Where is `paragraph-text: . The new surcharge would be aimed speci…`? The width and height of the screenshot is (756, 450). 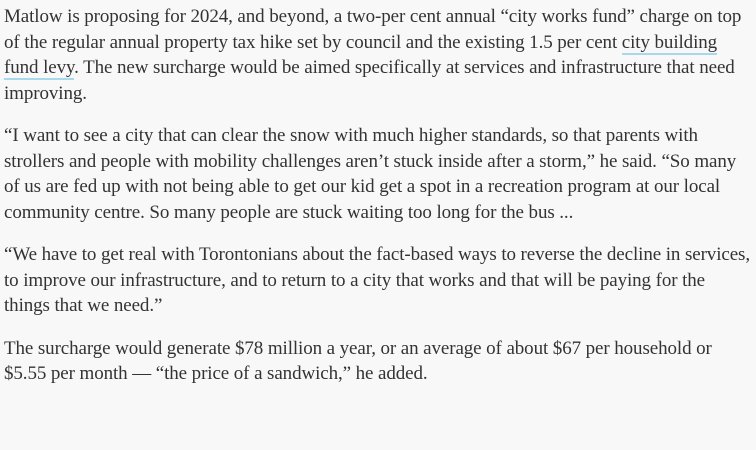
paragraph-text: . The new surcharge would be aimed speci… is located at coordinates (369, 80).